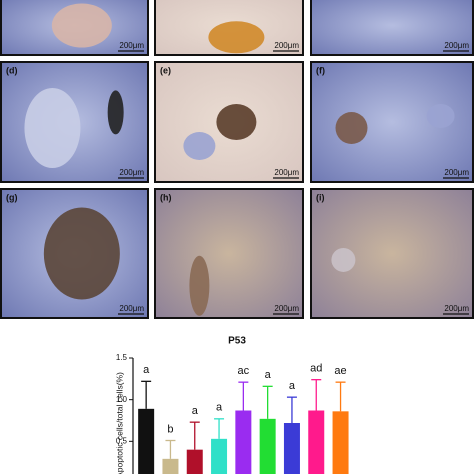  What do you see at coordinates (122, 440) in the screenshot?
I see `y-tick-label: 0.5` at bounding box center [122, 440].